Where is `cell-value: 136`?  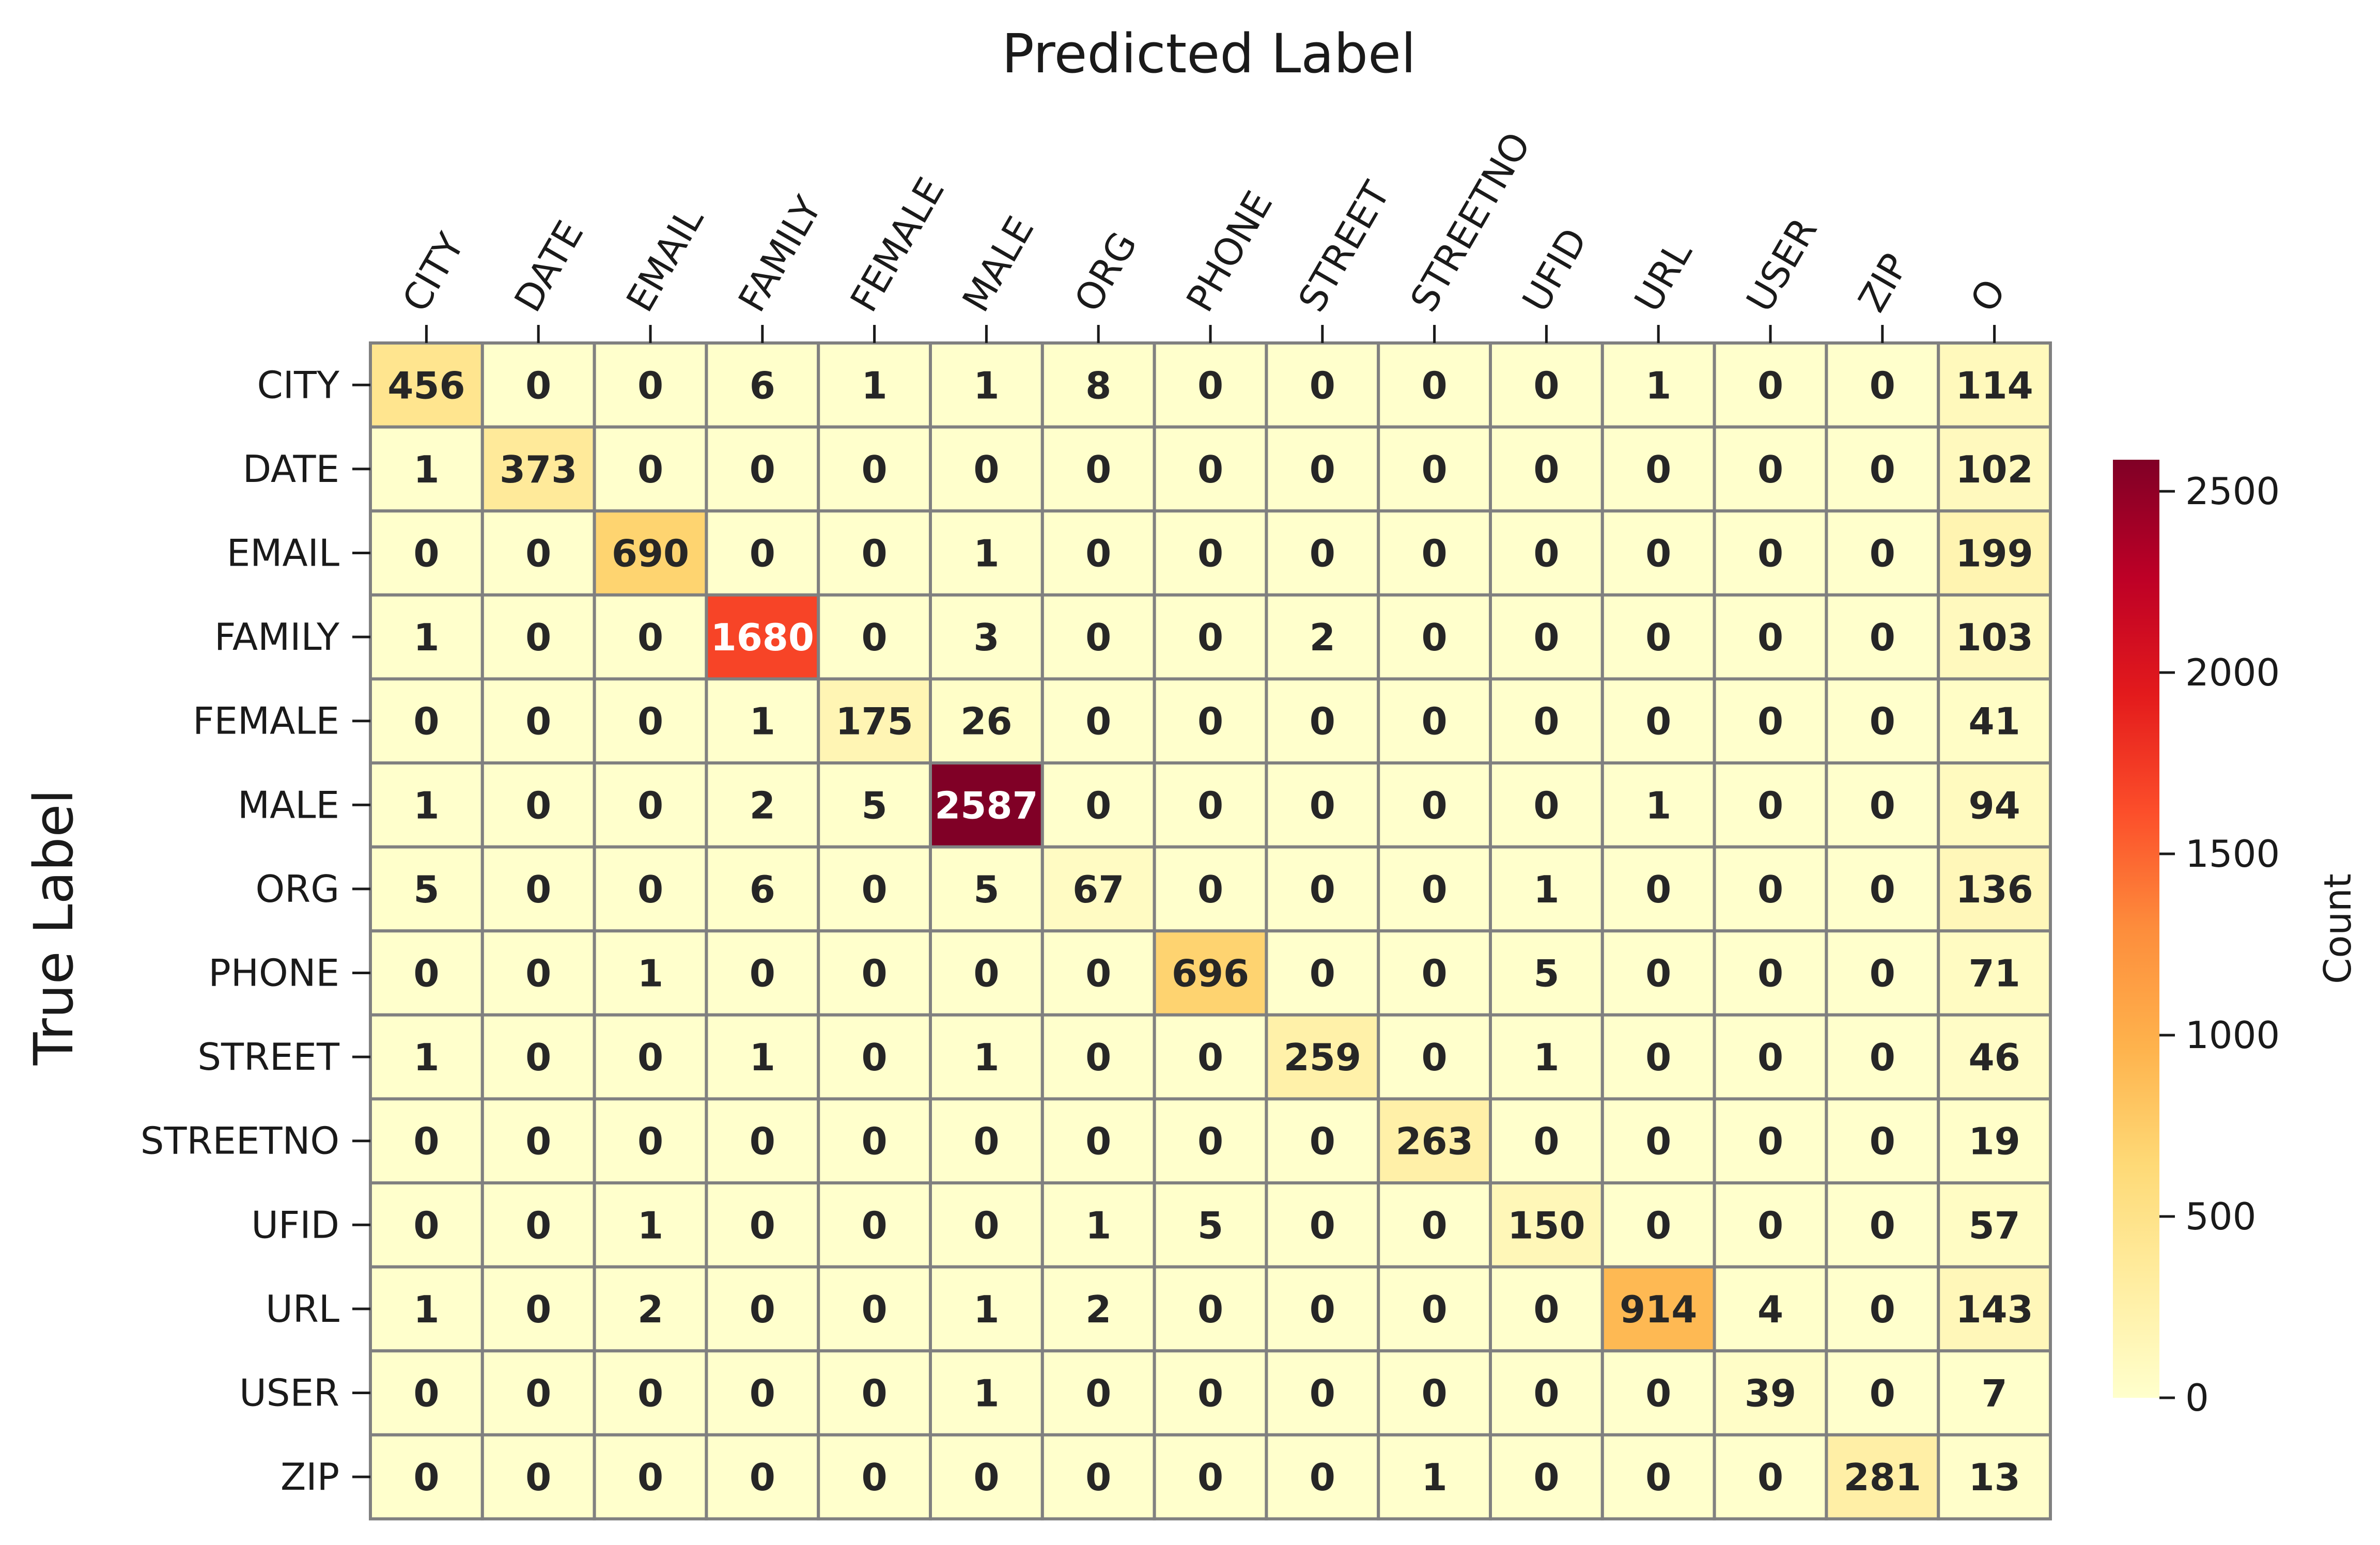
cell-value: 136 is located at coordinates (1994, 889).